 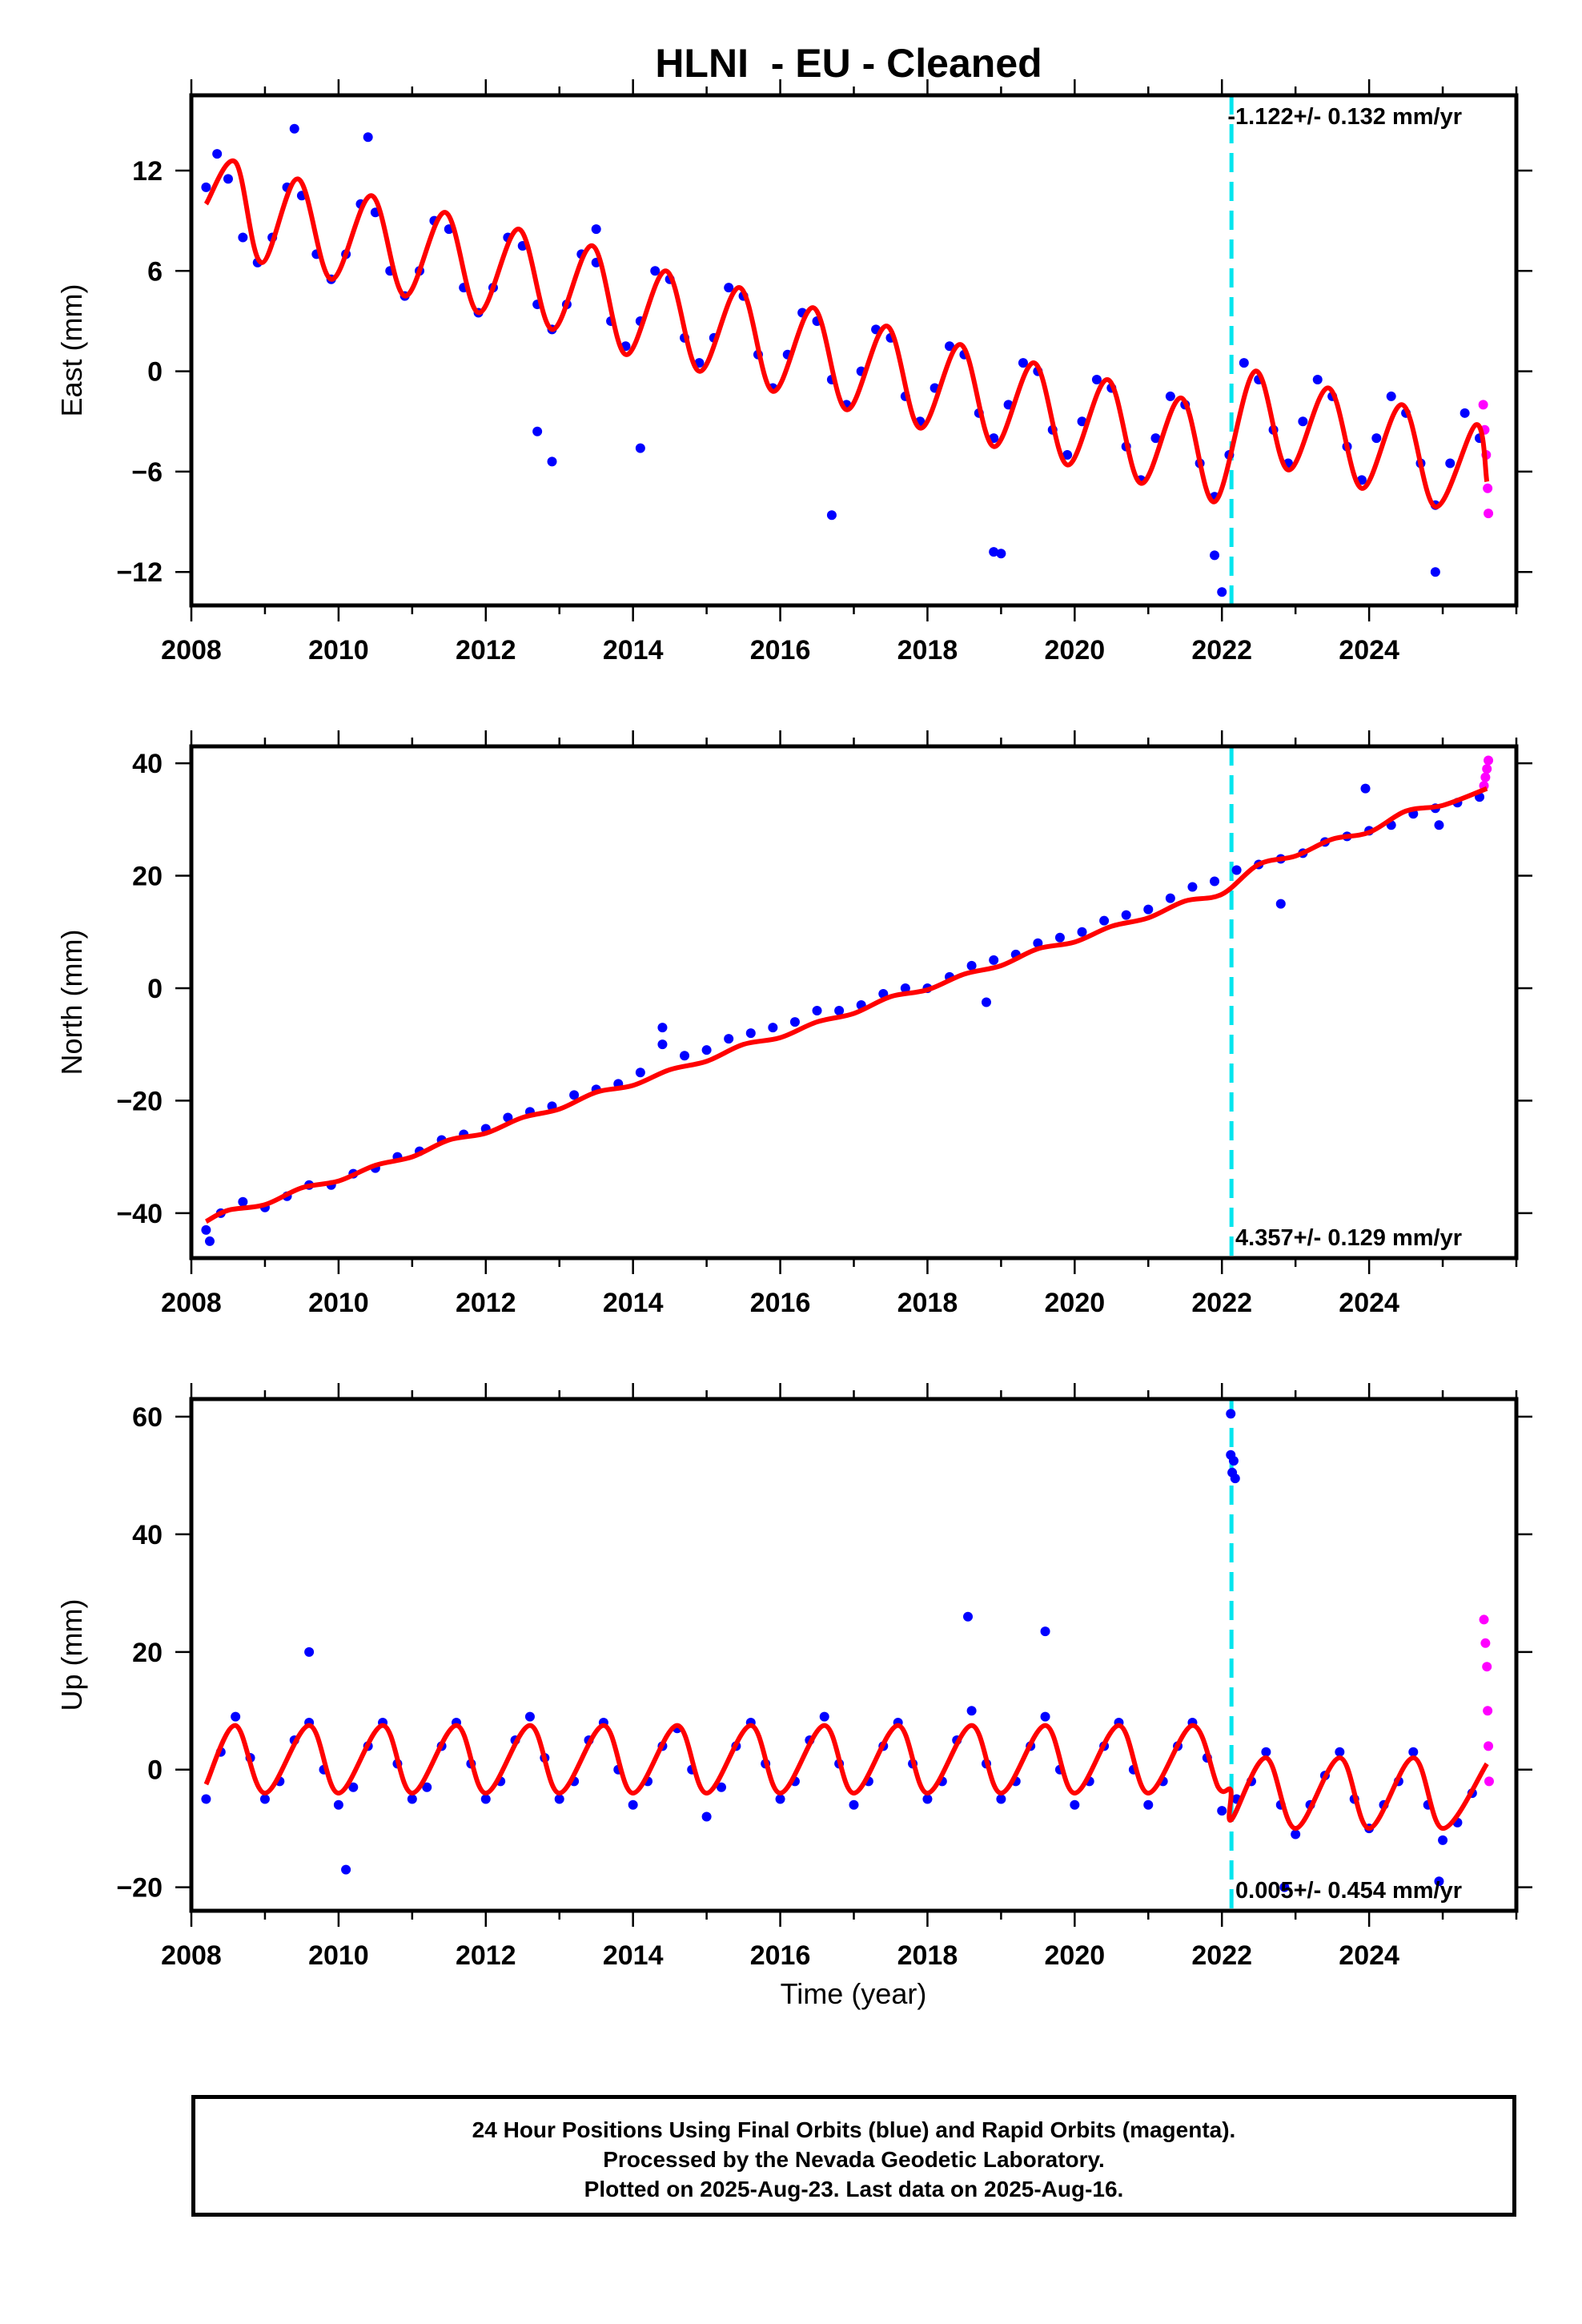 What do you see at coordinates (147, 1417) in the screenshot?
I see `y-tick-label: 60` at bounding box center [147, 1417].